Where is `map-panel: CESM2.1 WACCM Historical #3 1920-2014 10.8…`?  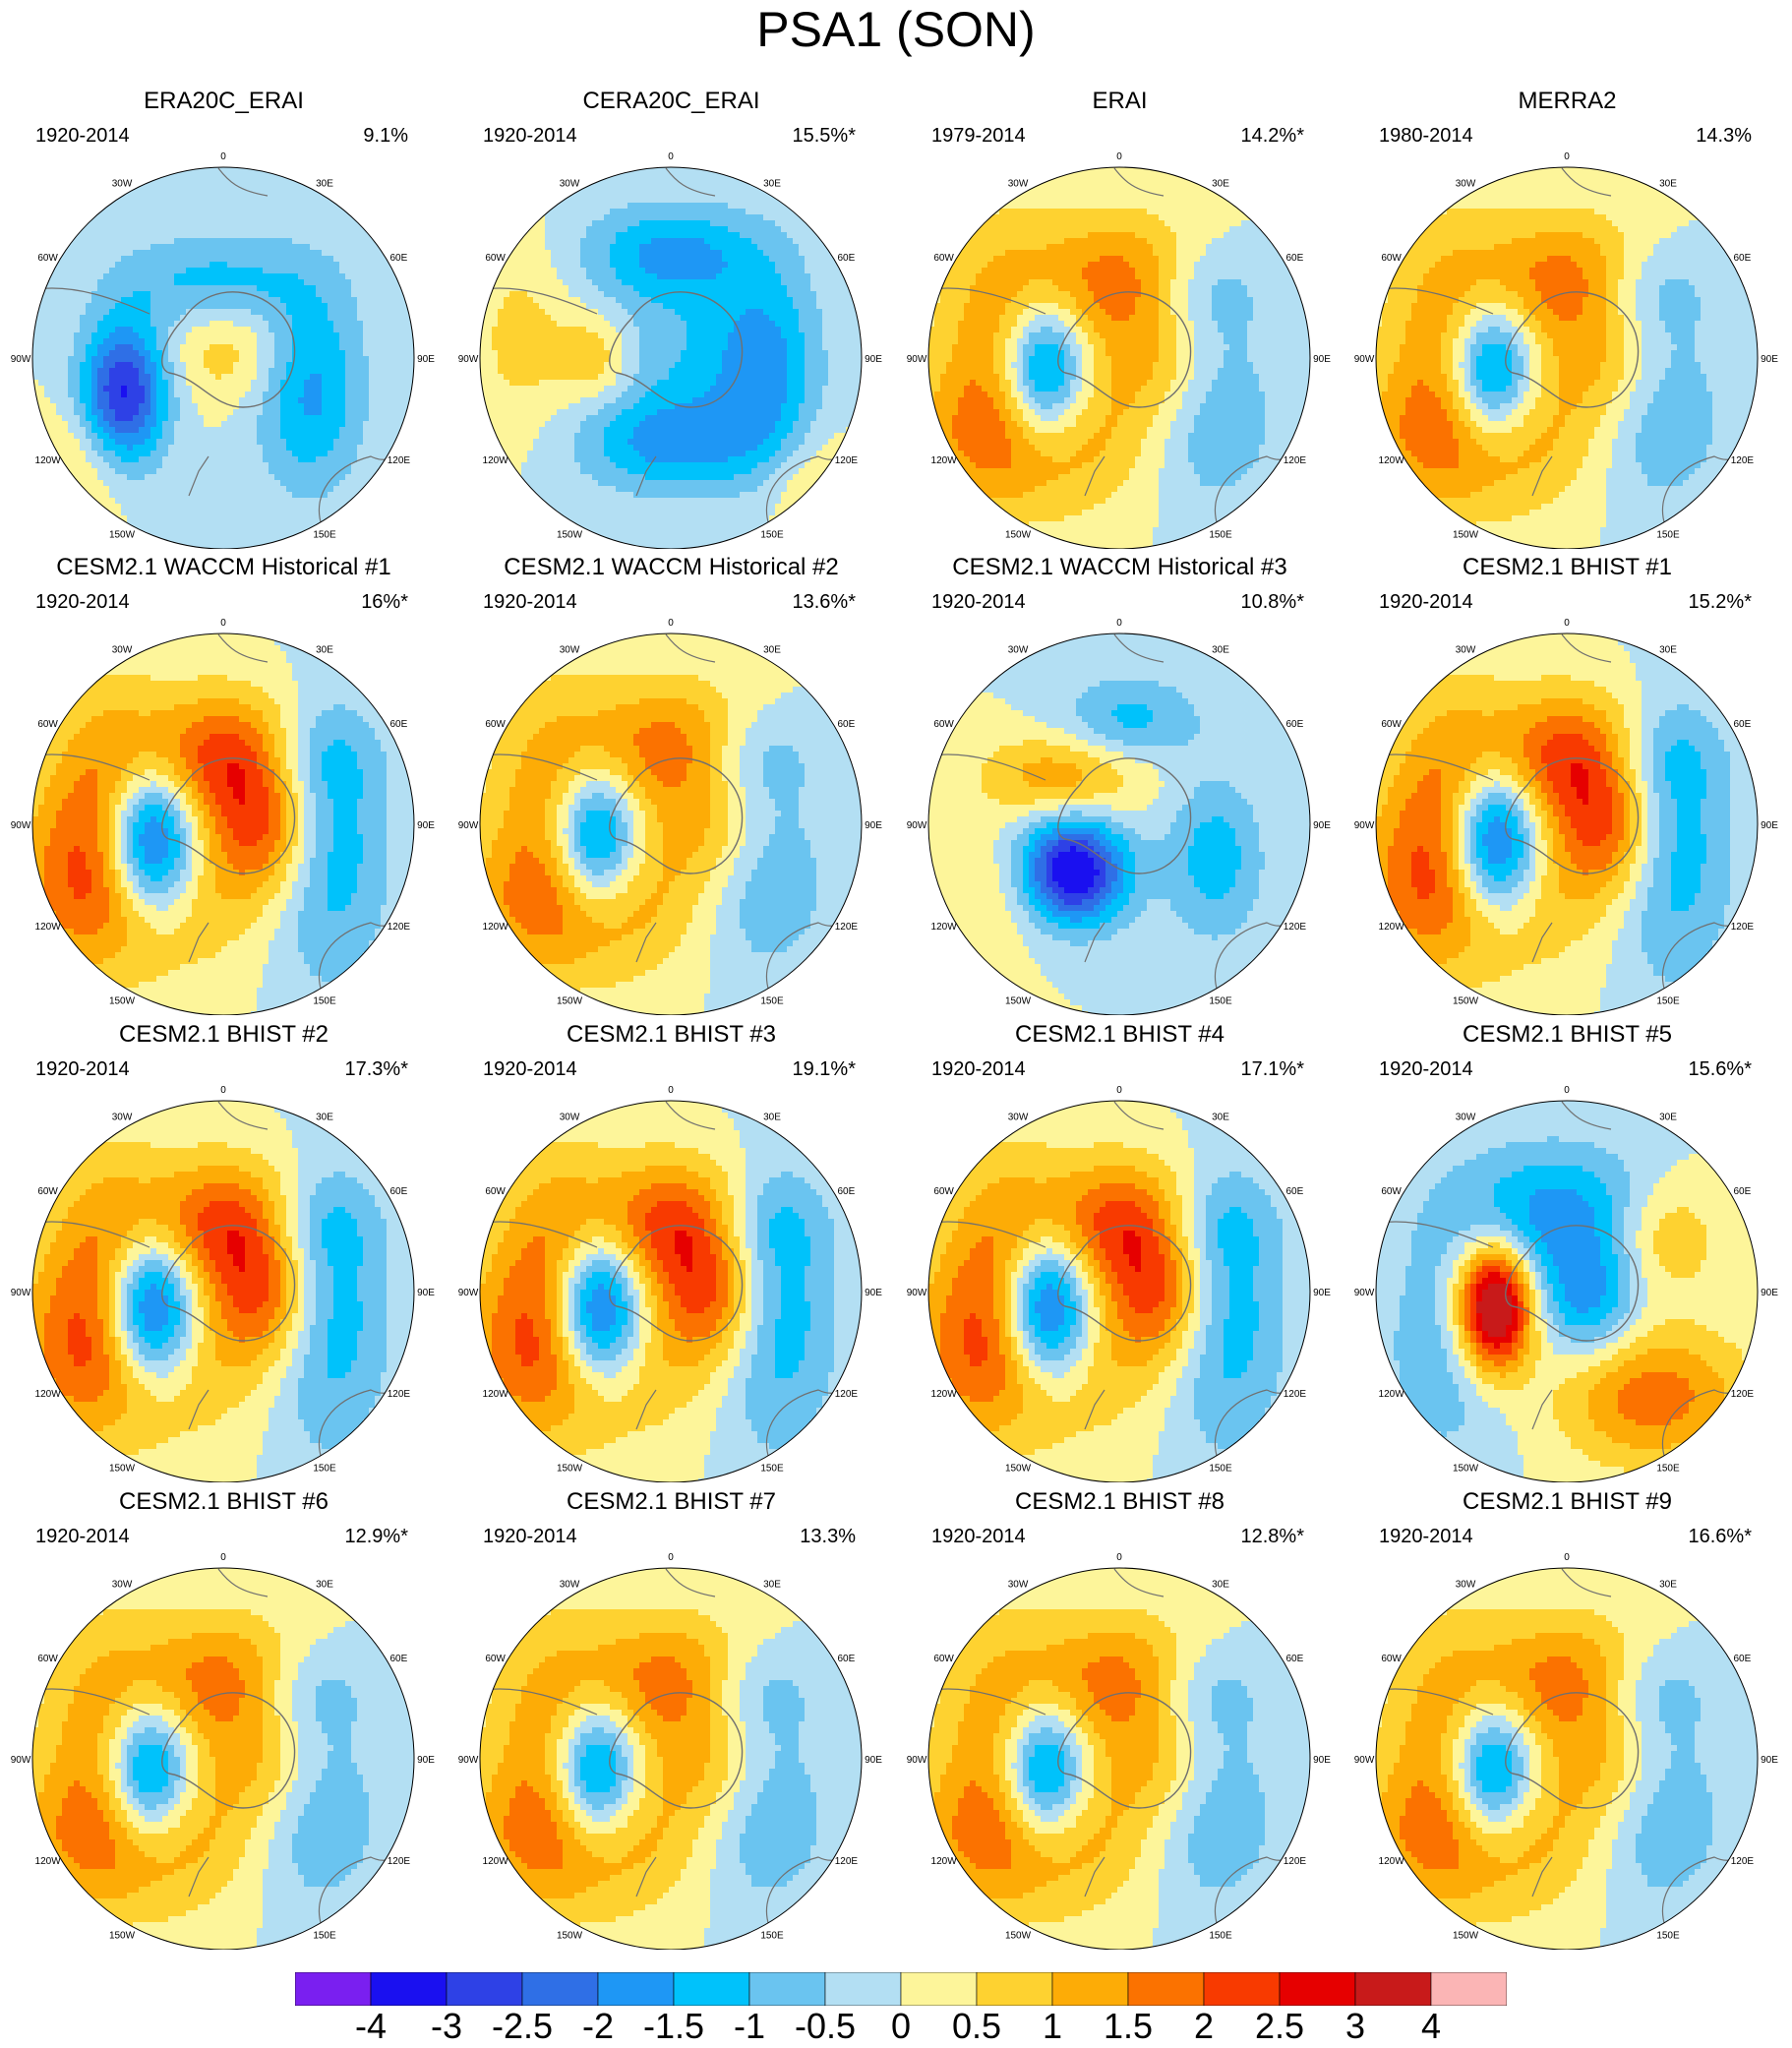 map-panel: CESM2.1 WACCM Historical #3 1920-2014 10.8… is located at coordinates (1120, 786).